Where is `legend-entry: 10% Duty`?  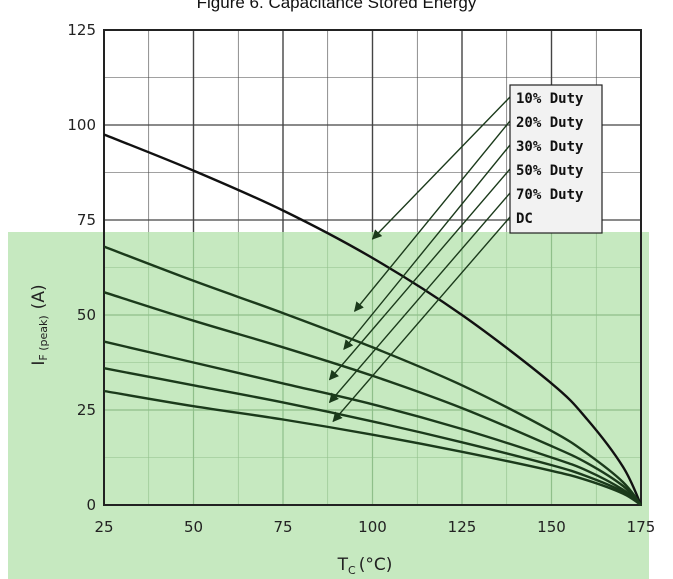 legend-entry: 10% Duty is located at coordinates (550, 99).